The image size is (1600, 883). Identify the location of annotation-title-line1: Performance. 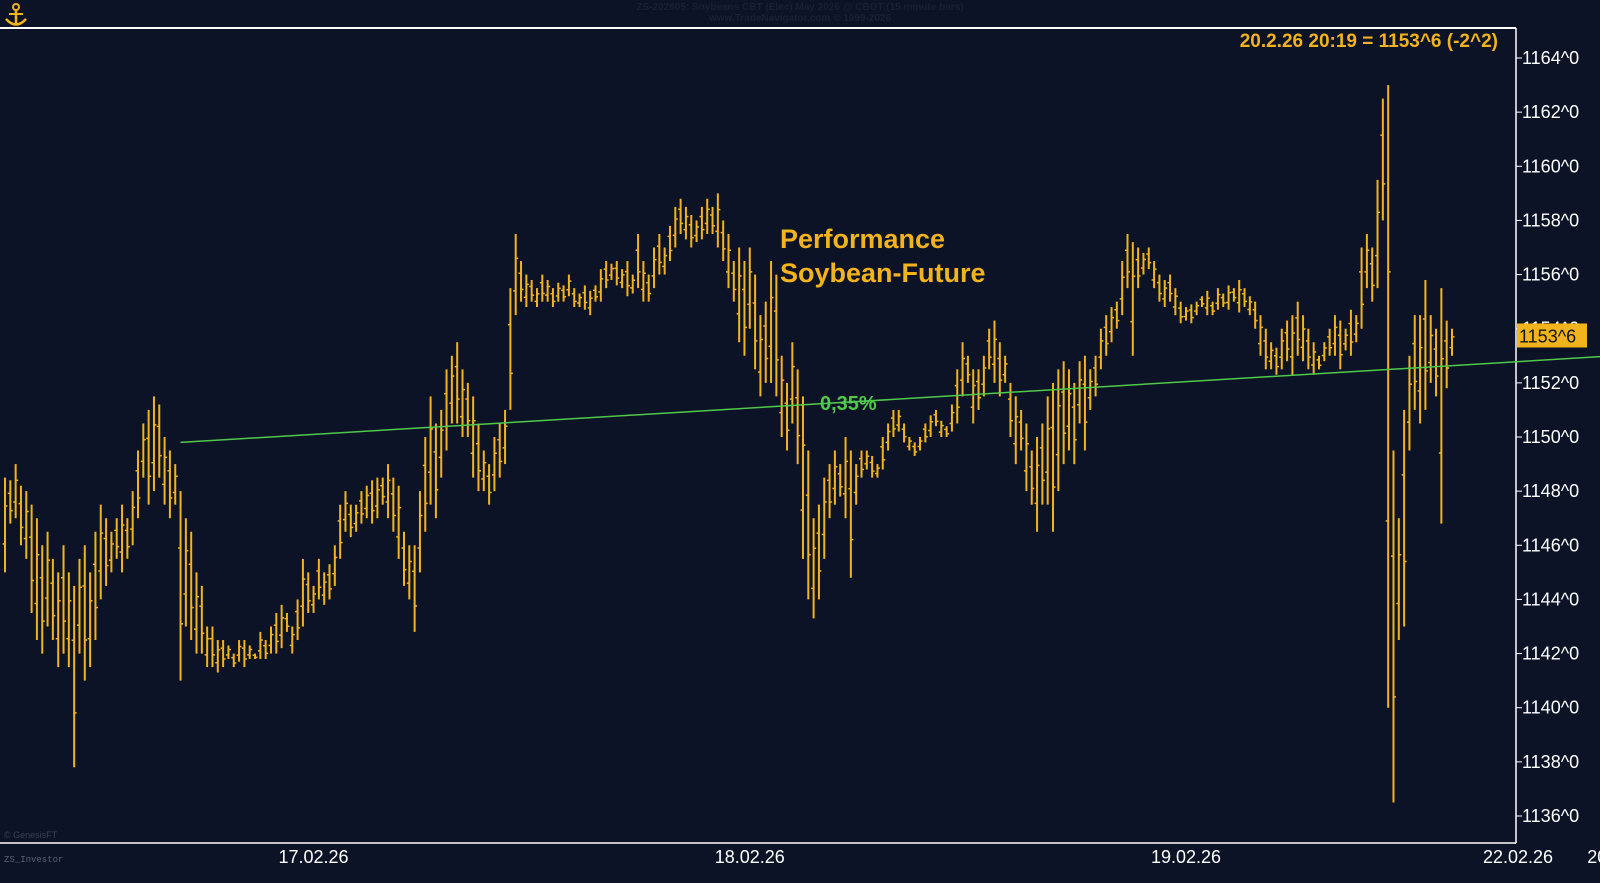
(862, 239).